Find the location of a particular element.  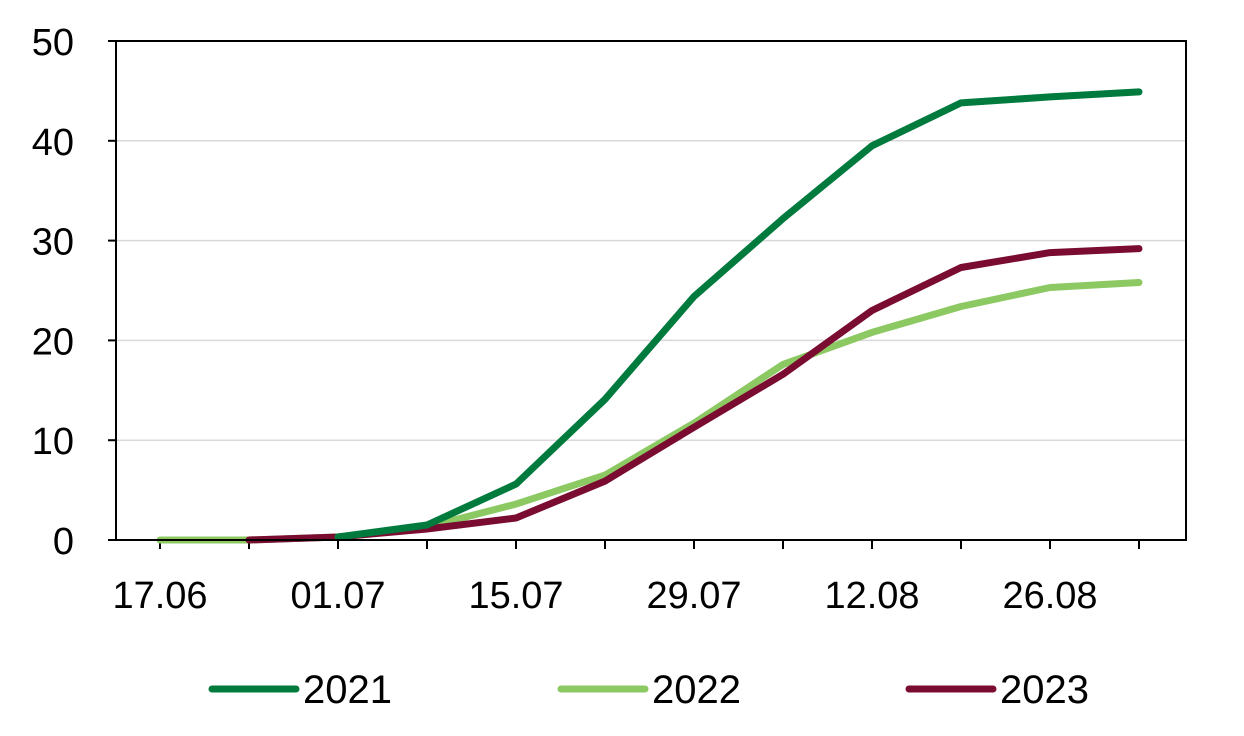

x-tick-label: 01.07 is located at coordinates (337, 596).